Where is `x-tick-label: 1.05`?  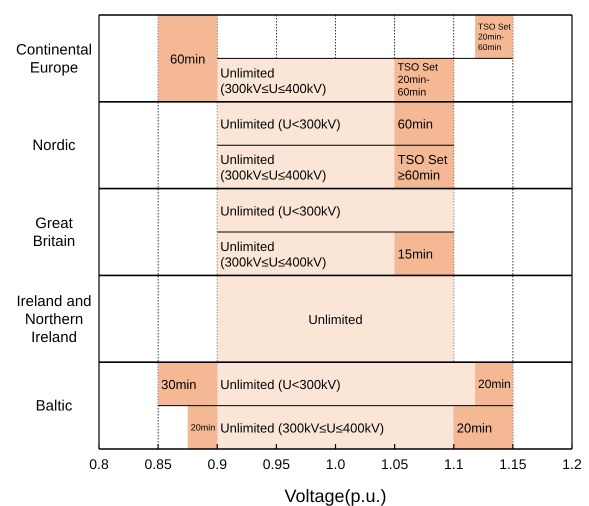
x-tick-label: 1.05 is located at coordinates (394, 464).